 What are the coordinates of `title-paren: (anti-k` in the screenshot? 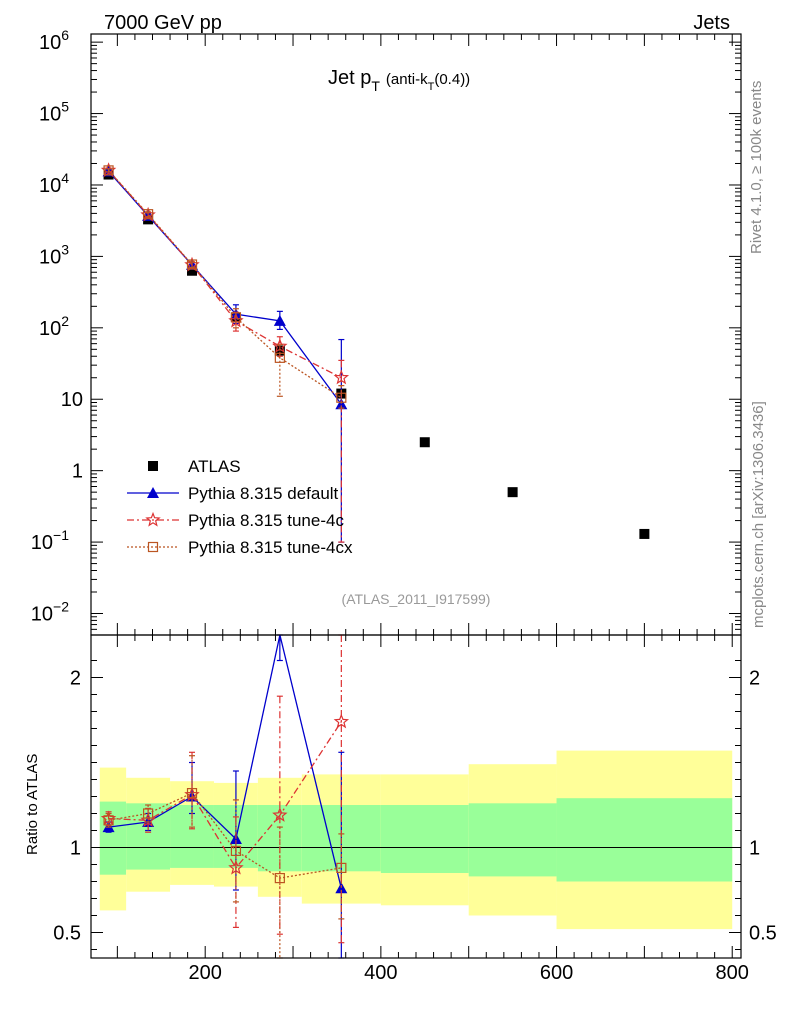 It's located at (407, 79).